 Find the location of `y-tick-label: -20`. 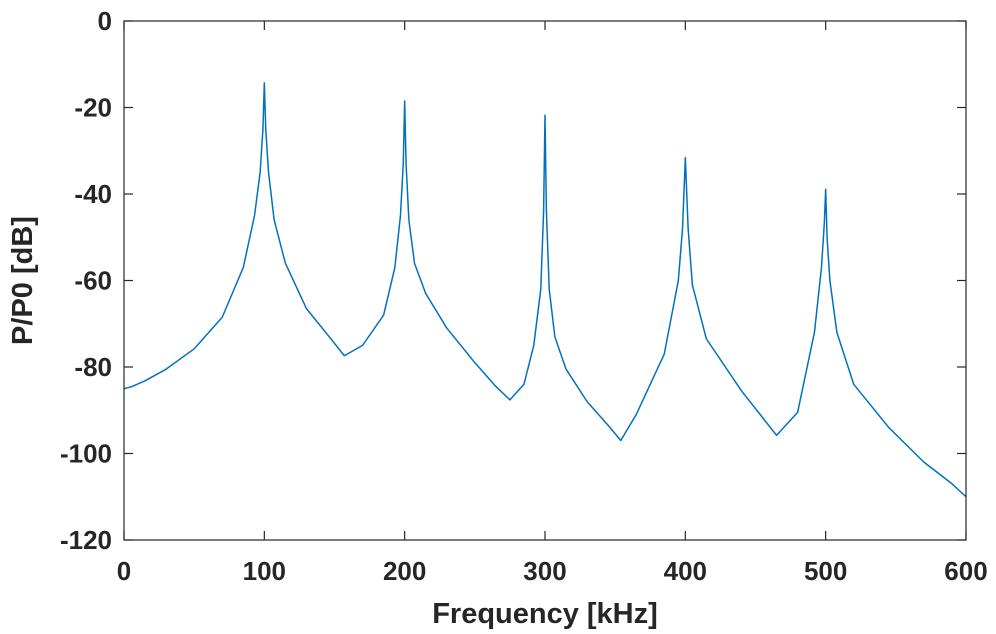

y-tick-label: -20 is located at coordinates (93, 108).